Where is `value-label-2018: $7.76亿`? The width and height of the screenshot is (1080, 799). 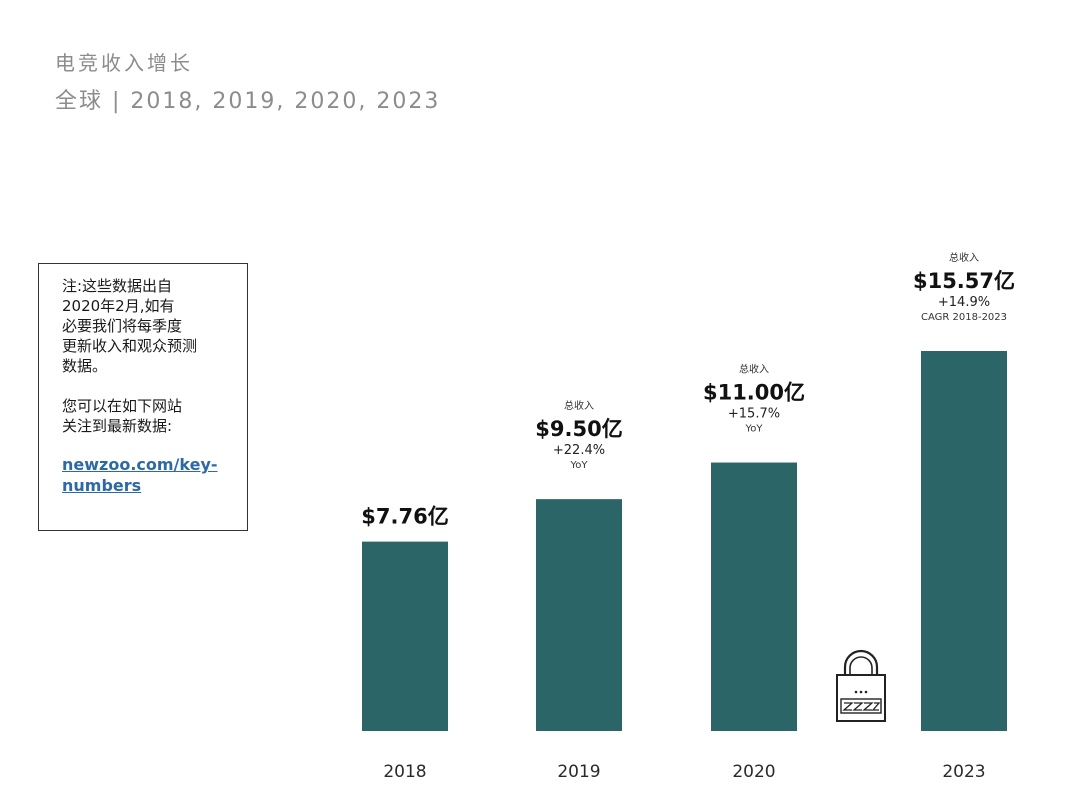 value-label-2018: $7.76亿 is located at coordinates (404, 517).